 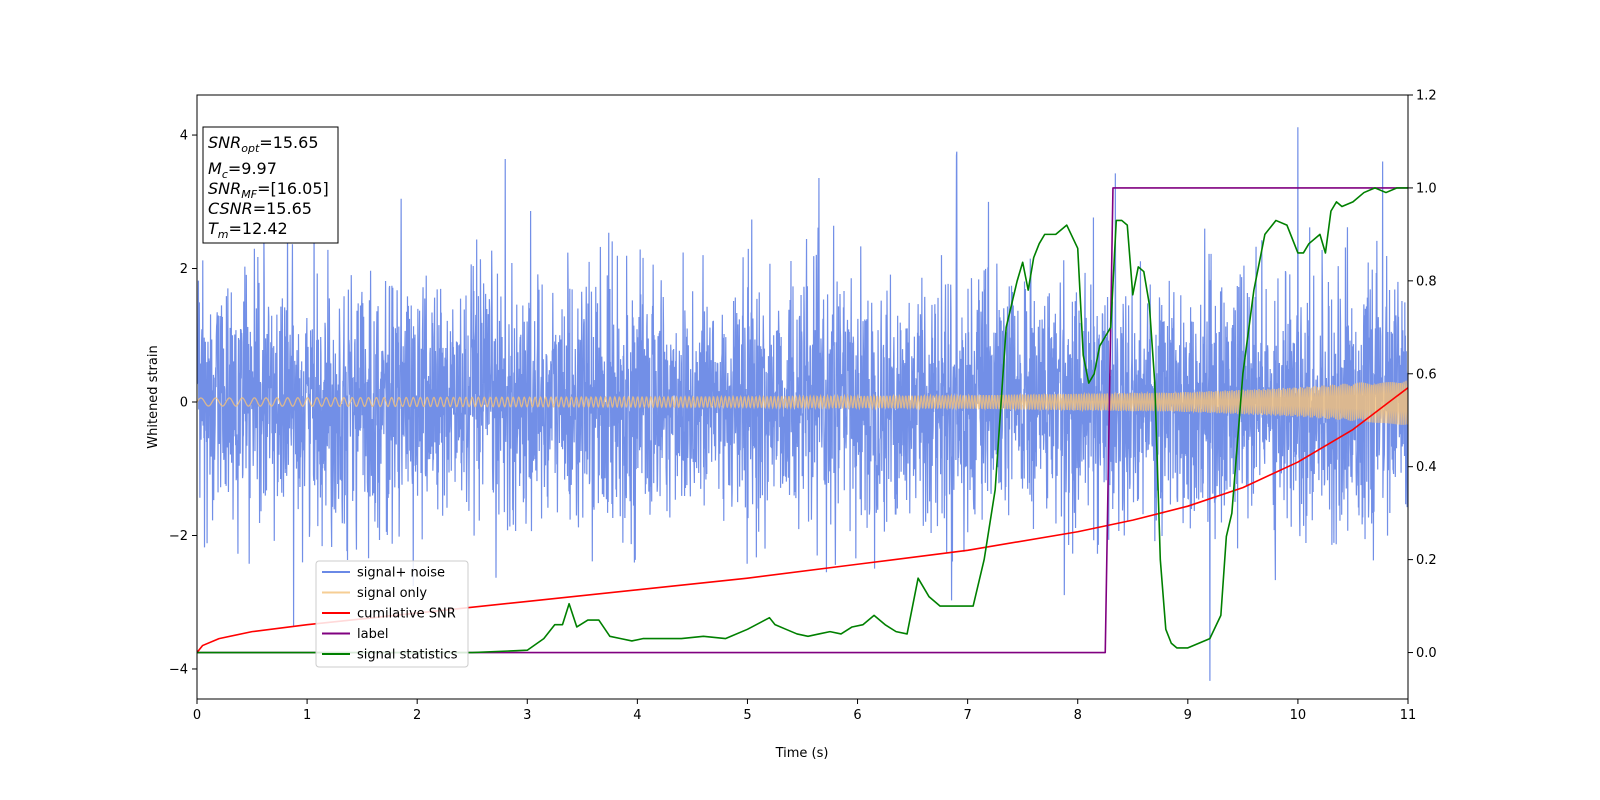 What do you see at coordinates (224, 142) in the screenshot?
I see `info-snr-opt-base: SNR` at bounding box center [224, 142].